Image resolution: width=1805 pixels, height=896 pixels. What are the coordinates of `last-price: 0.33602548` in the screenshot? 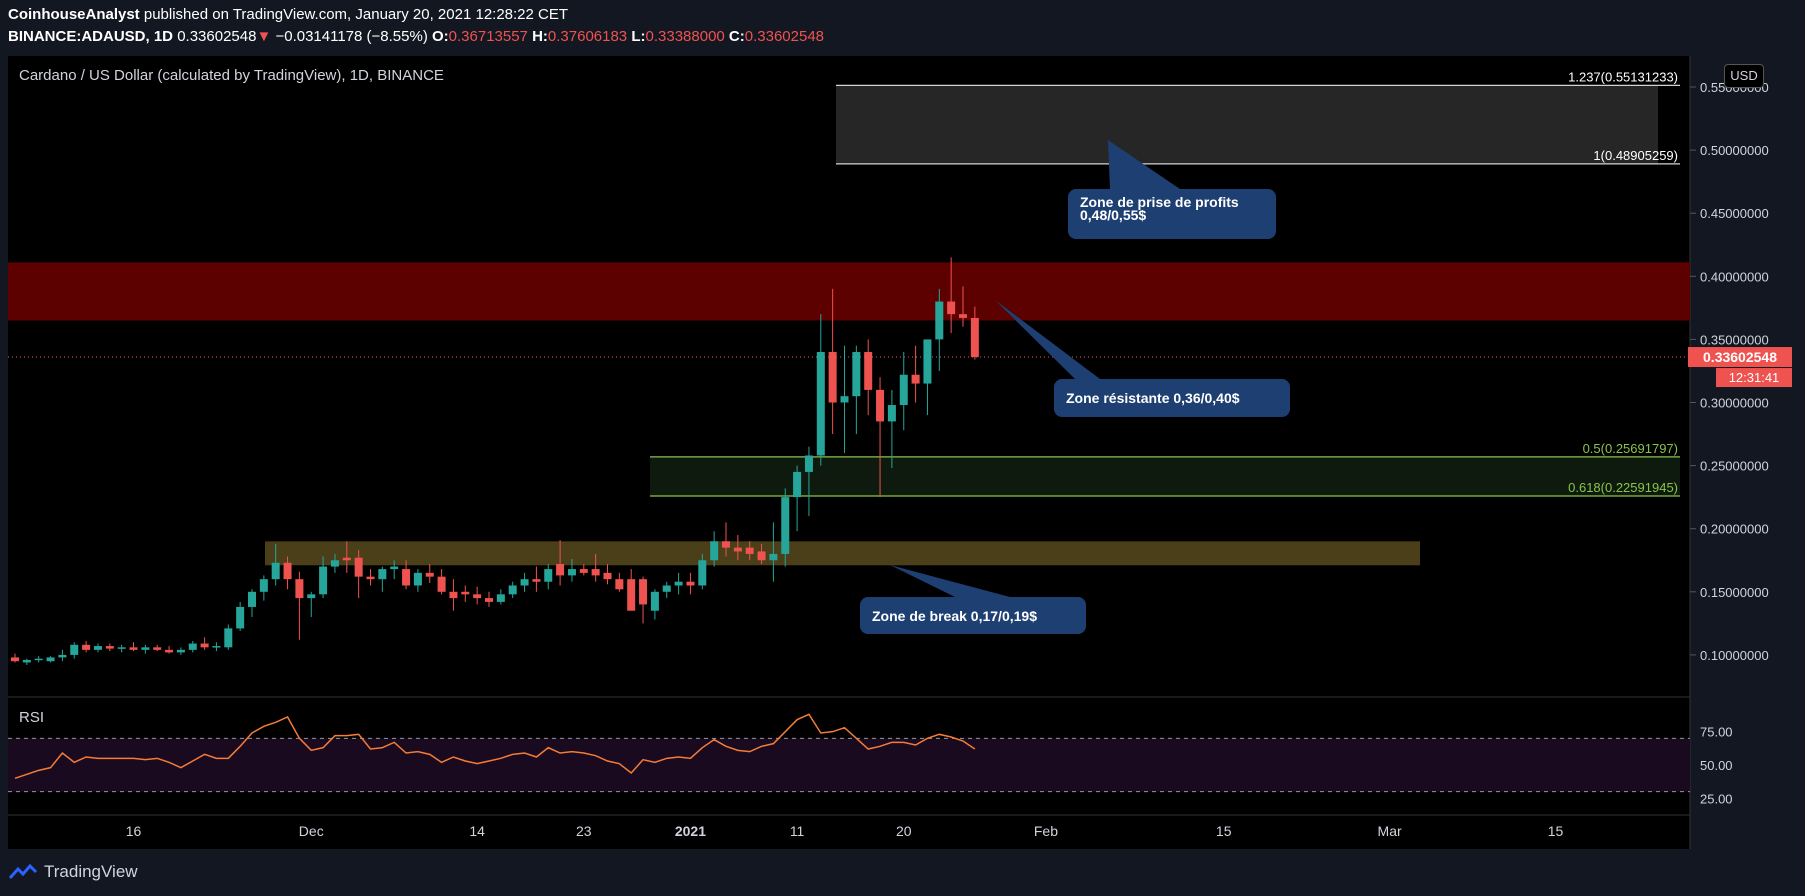 It's located at (217, 36).